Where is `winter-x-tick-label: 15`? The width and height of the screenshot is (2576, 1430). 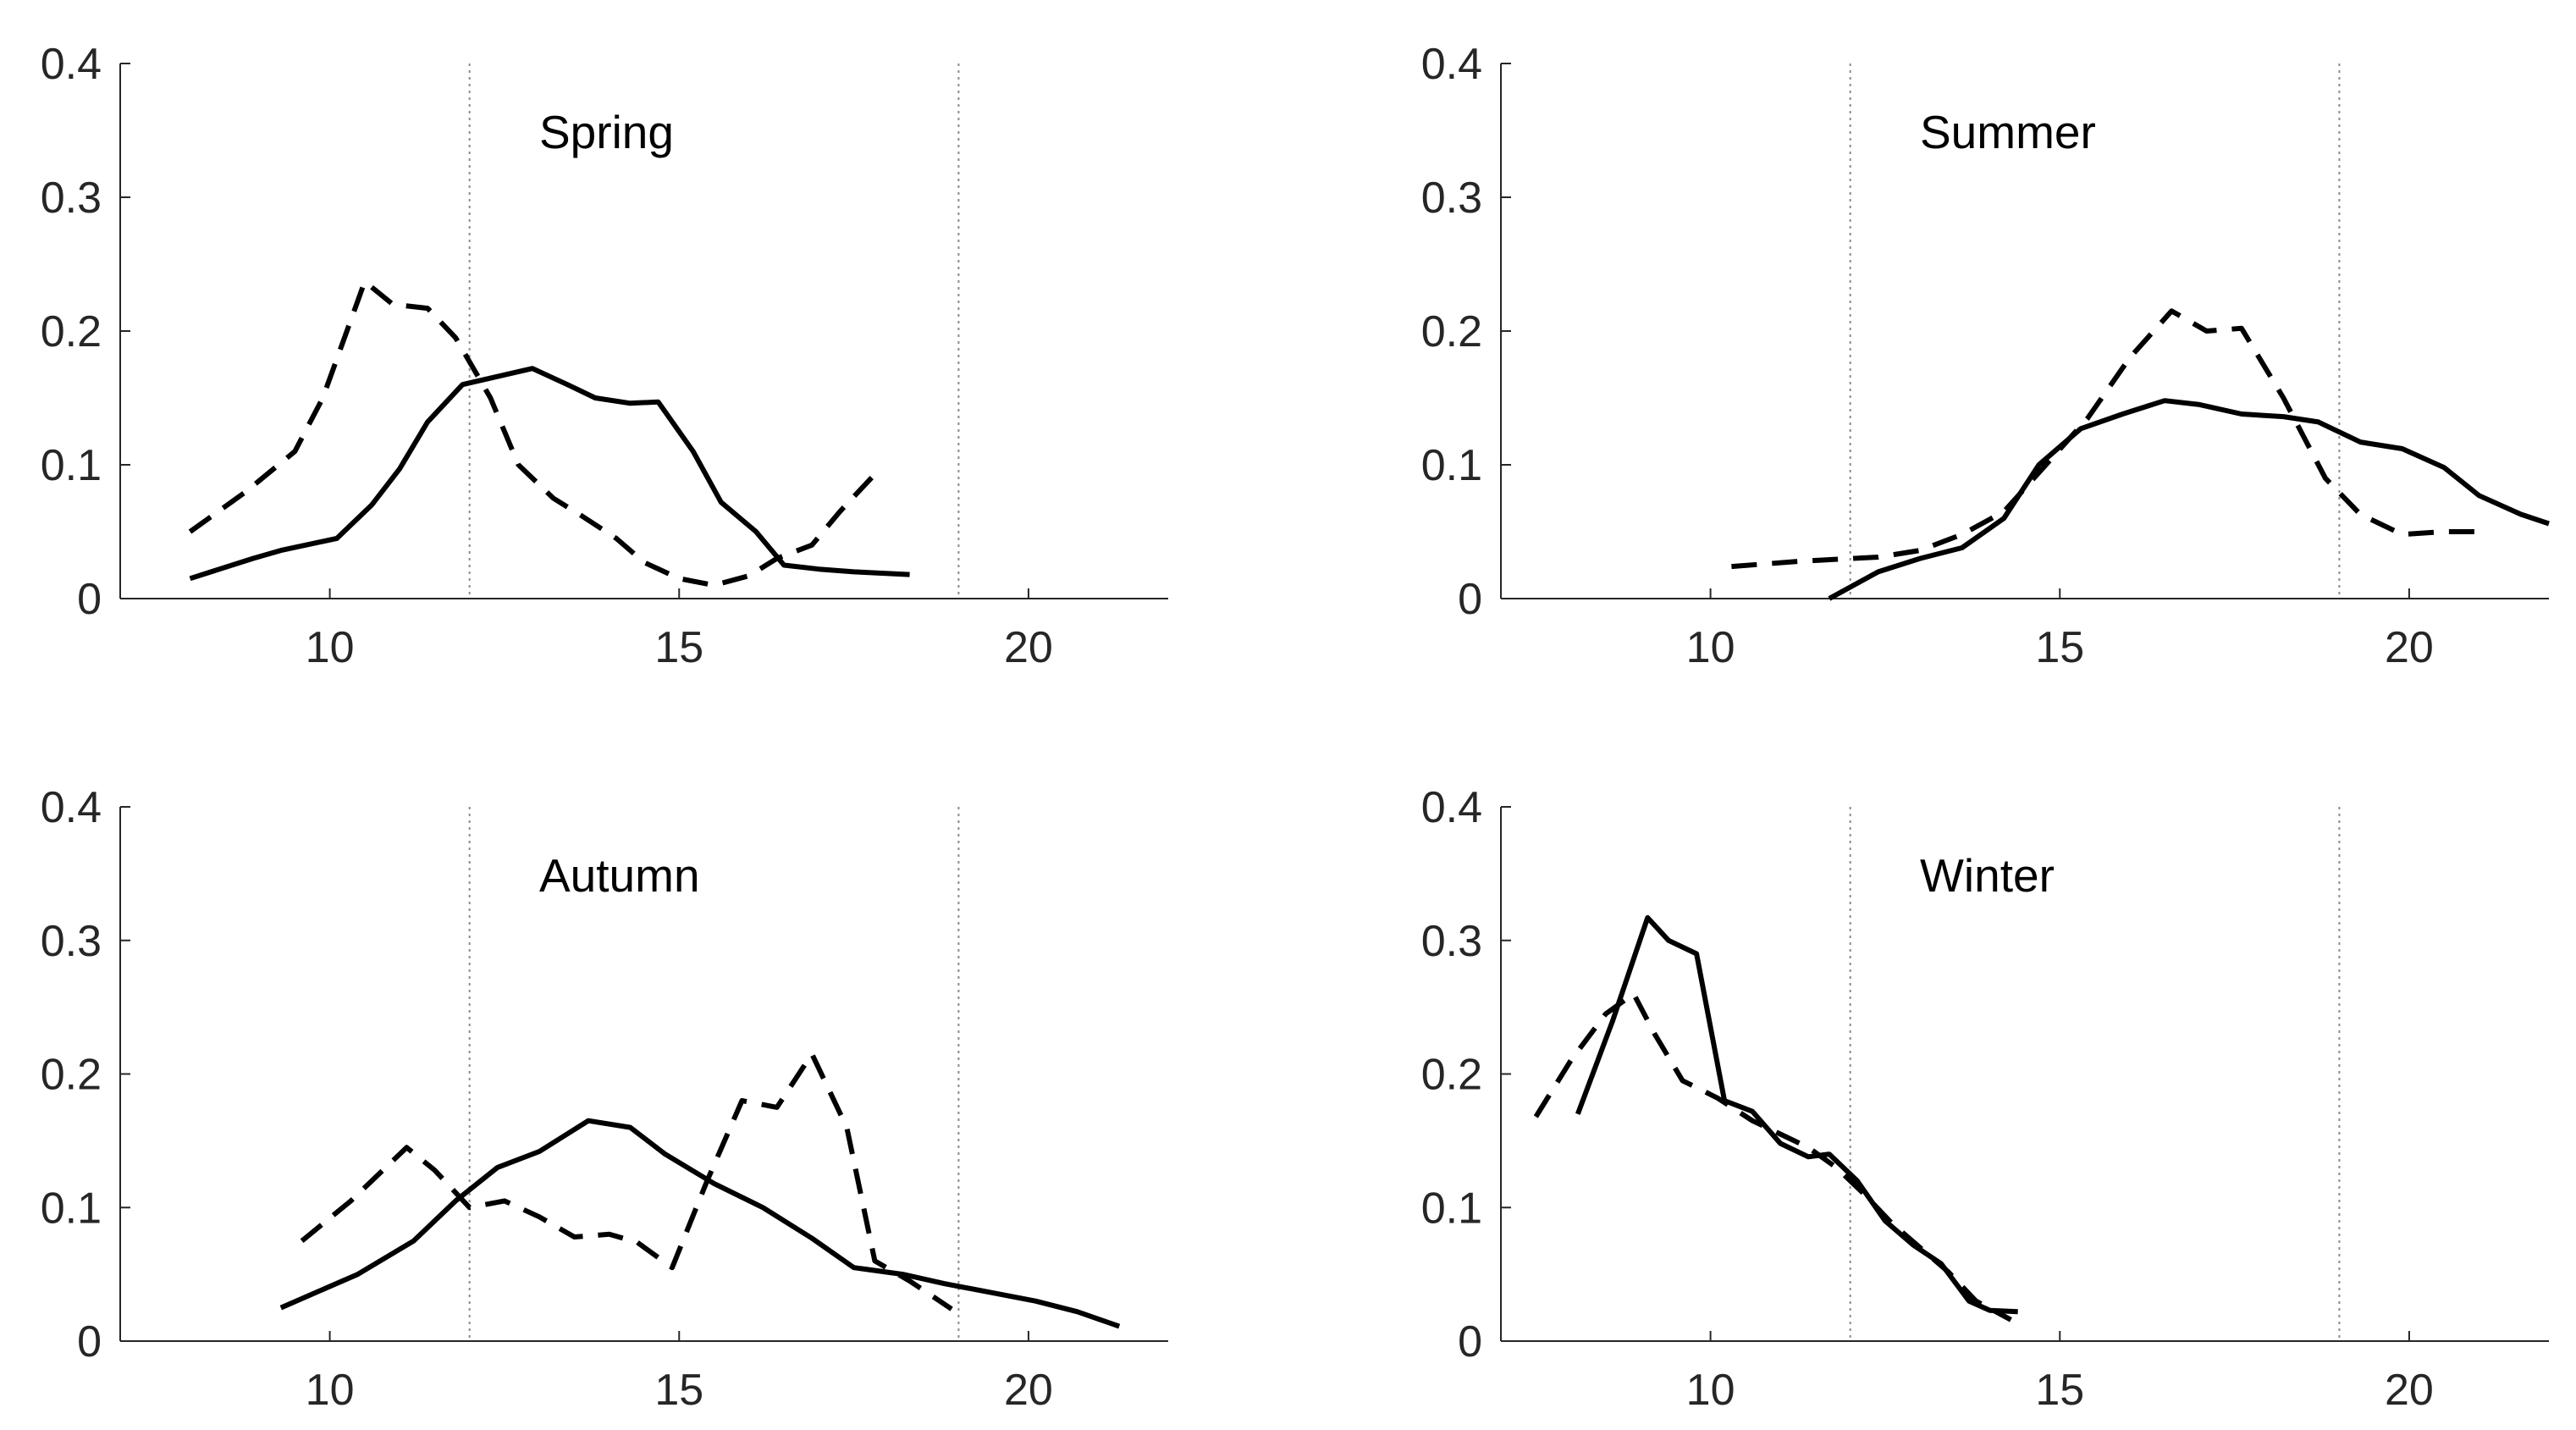
winter-x-tick-label: 15 is located at coordinates (2060, 1390).